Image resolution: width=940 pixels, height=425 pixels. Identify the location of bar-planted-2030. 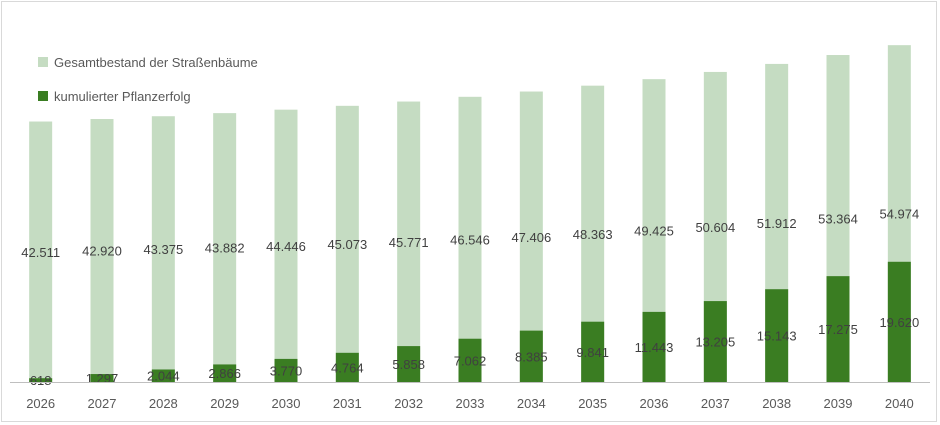
(286, 370).